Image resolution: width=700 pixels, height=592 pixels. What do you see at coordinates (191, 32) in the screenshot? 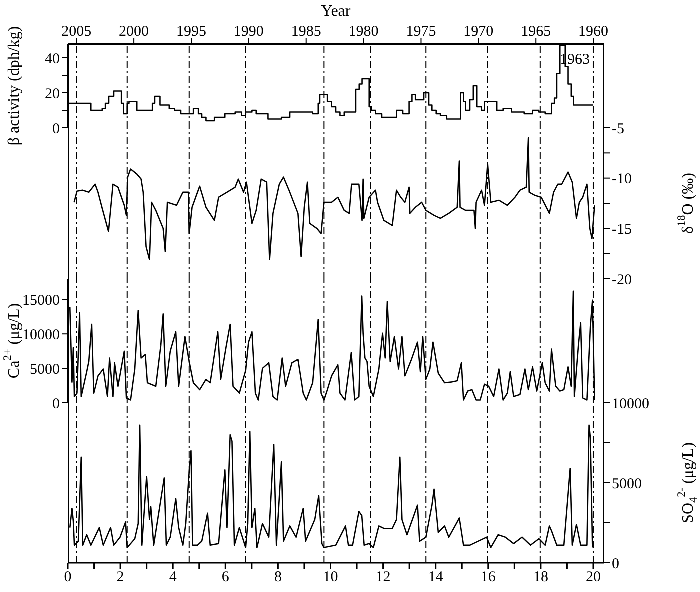
I see `x2-tick-label: 1995` at bounding box center [191, 32].